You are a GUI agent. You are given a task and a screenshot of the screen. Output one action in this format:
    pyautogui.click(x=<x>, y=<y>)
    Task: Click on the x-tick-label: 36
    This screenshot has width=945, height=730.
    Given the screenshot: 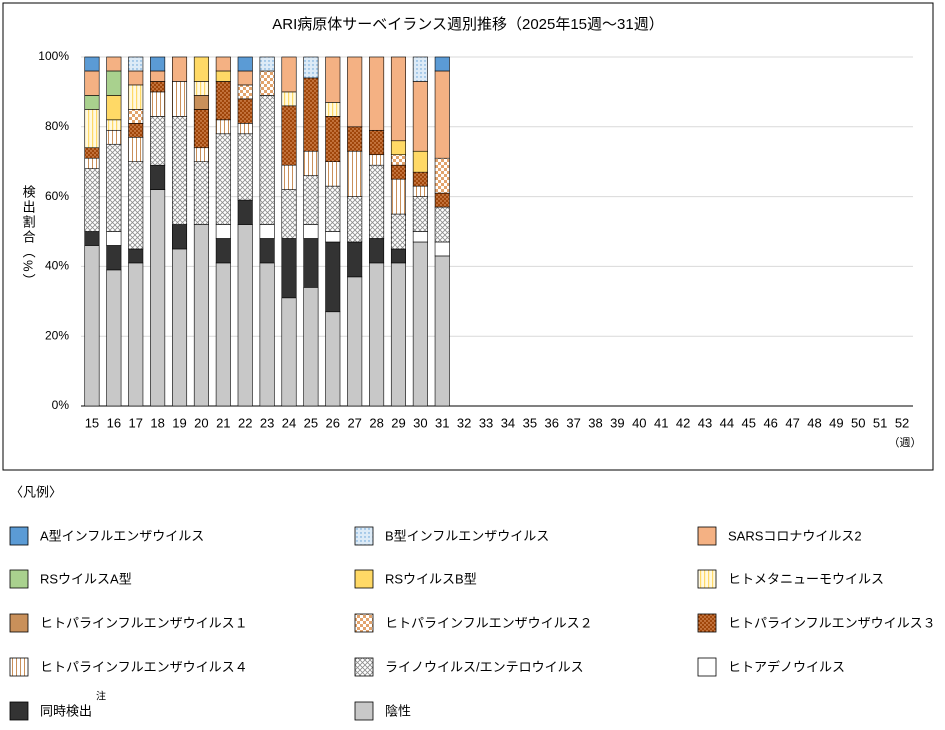 What is the action you would take?
    pyautogui.click(x=552, y=422)
    